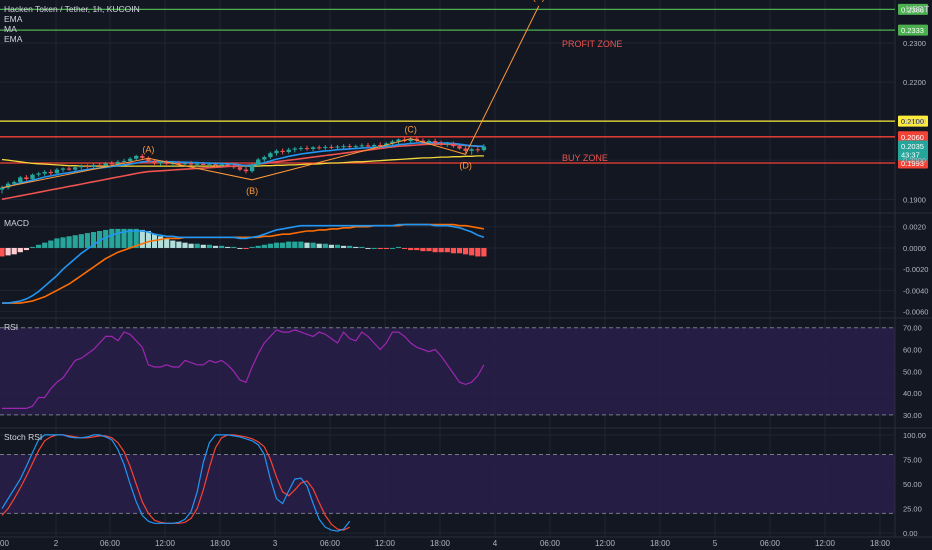  What do you see at coordinates (13, 19) in the screenshot?
I see `indicator-label-ema: EMA` at bounding box center [13, 19].